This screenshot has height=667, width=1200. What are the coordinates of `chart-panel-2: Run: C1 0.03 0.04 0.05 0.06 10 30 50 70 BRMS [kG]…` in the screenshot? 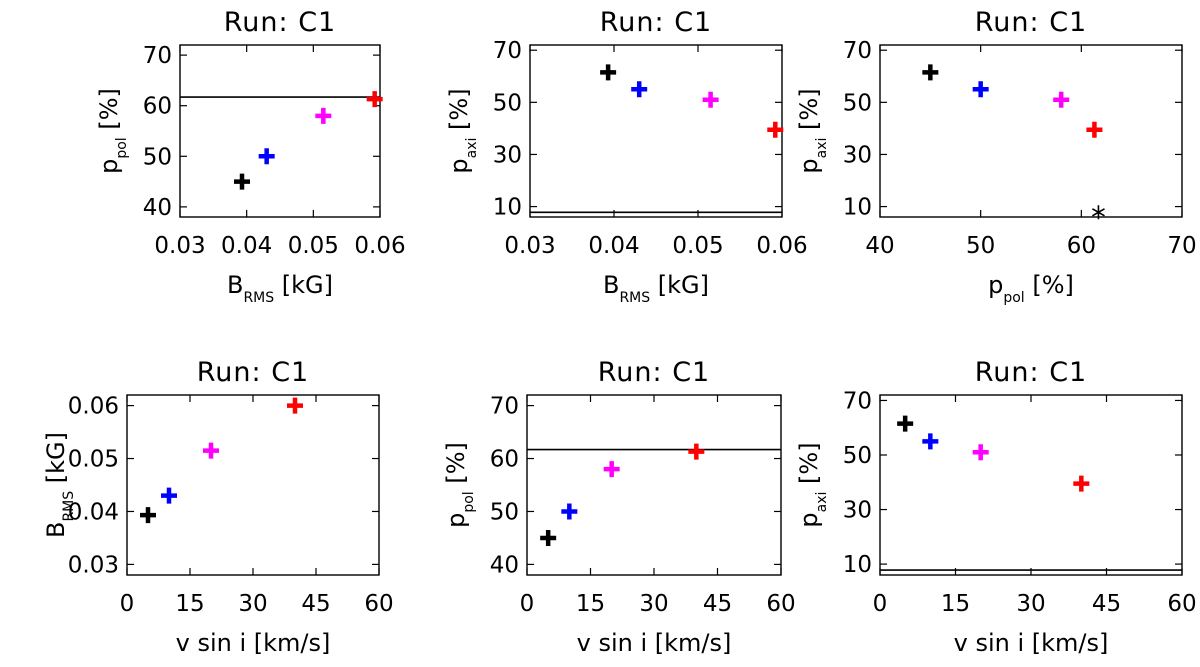 It's located at (626, 156).